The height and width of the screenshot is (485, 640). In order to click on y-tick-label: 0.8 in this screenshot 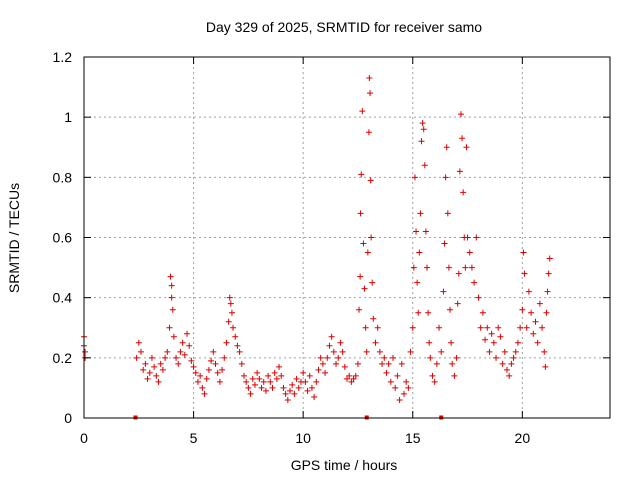, I will do `click(63, 177)`.